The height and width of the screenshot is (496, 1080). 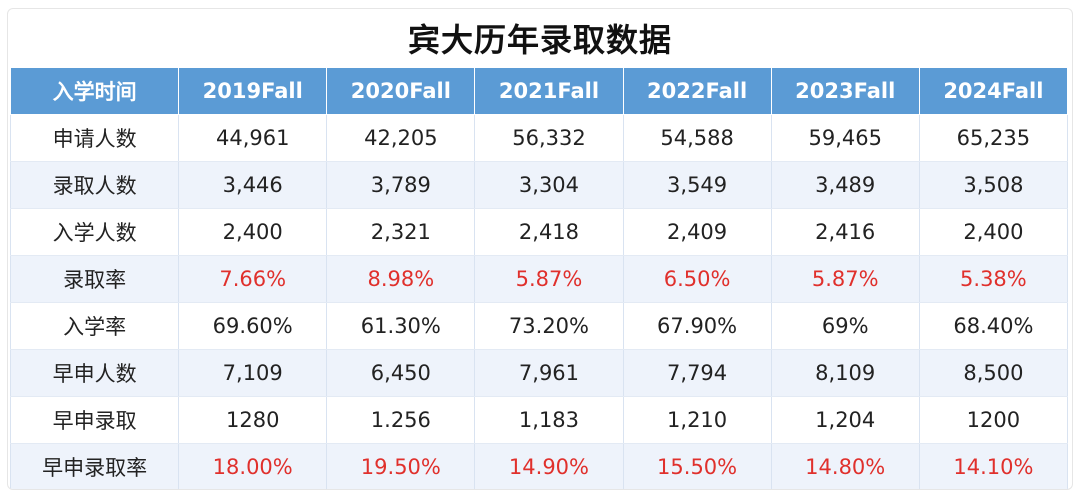 I want to click on table-cell: 7,961, so click(x=549, y=373).